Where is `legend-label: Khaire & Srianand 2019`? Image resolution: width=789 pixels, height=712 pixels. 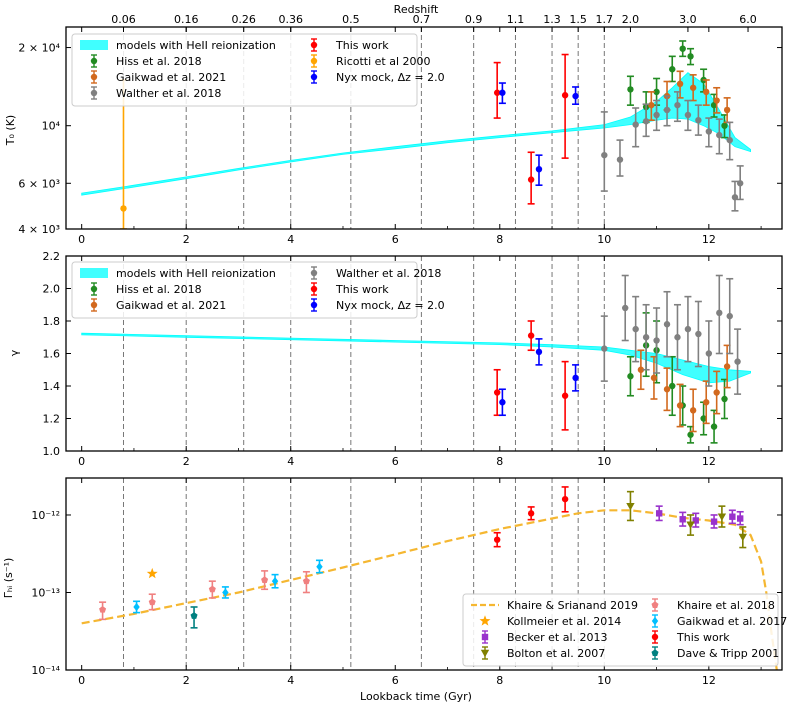
legend-label: Khaire & Srianand 2019 is located at coordinates (572, 605).